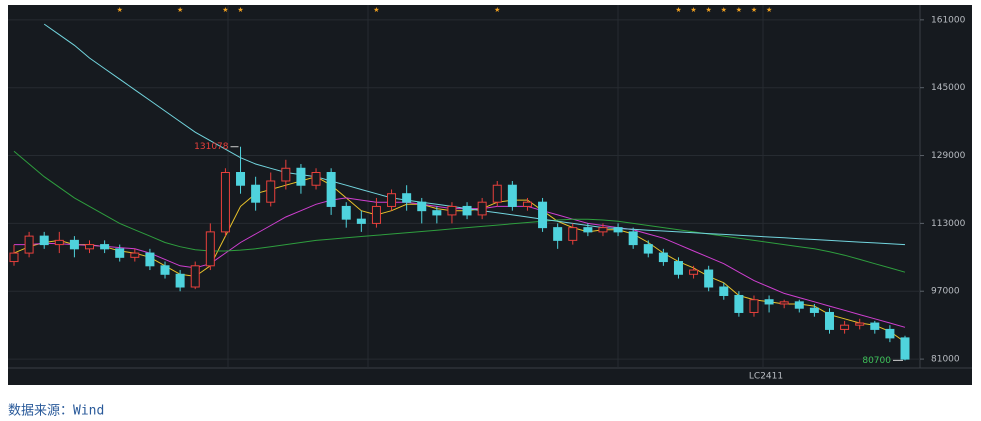  I want to click on source-note: 数据来源：Wind, so click(56, 411).